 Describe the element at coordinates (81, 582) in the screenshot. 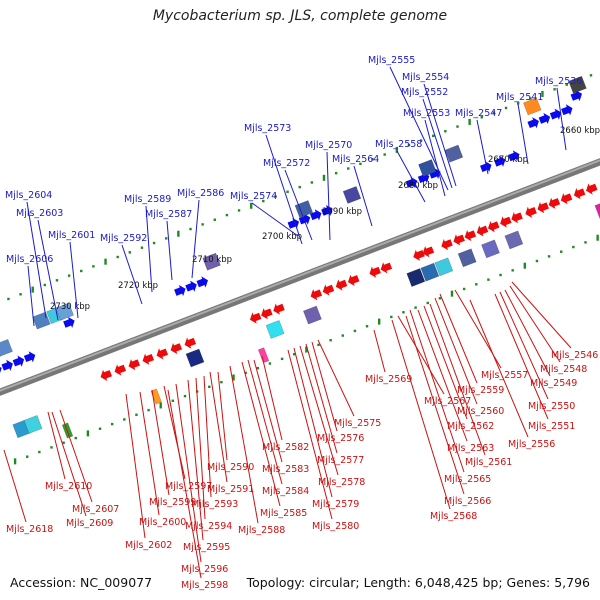

I see `accession-text: Accession: NC_009077` at that location.